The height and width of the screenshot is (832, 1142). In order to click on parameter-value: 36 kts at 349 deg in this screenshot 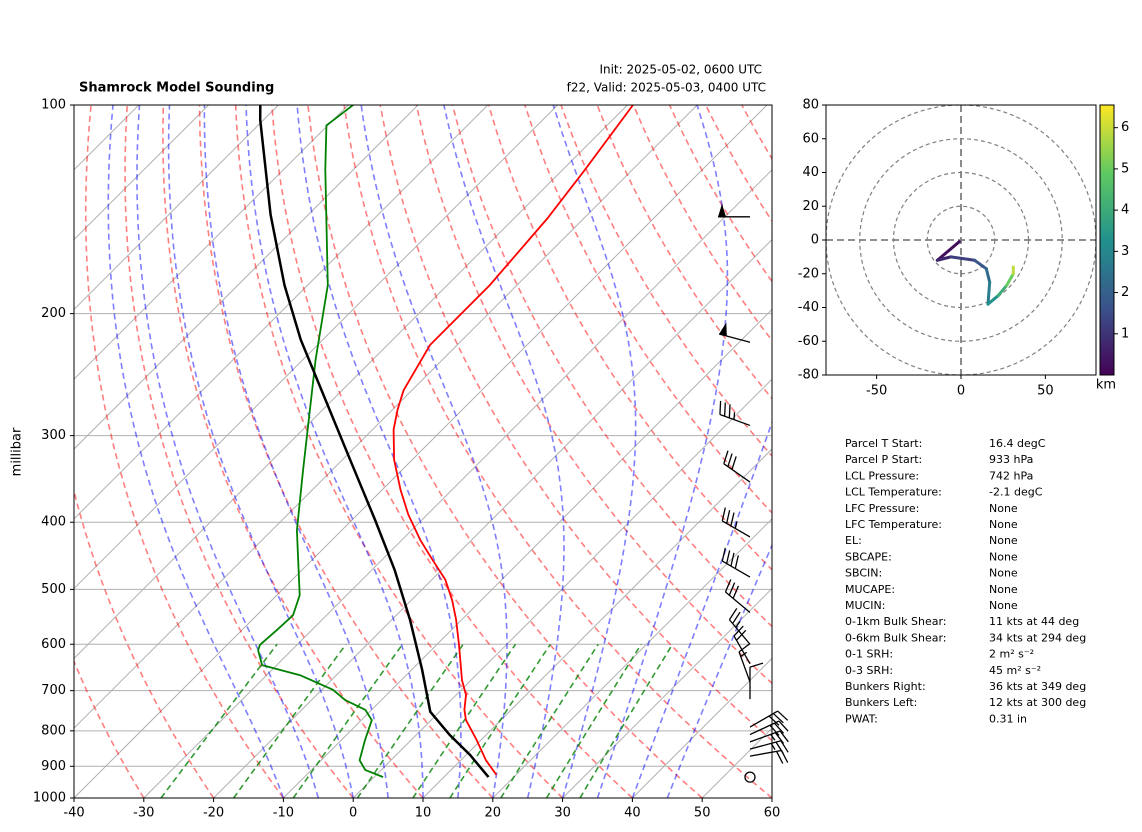, I will do `click(1037, 686)`.